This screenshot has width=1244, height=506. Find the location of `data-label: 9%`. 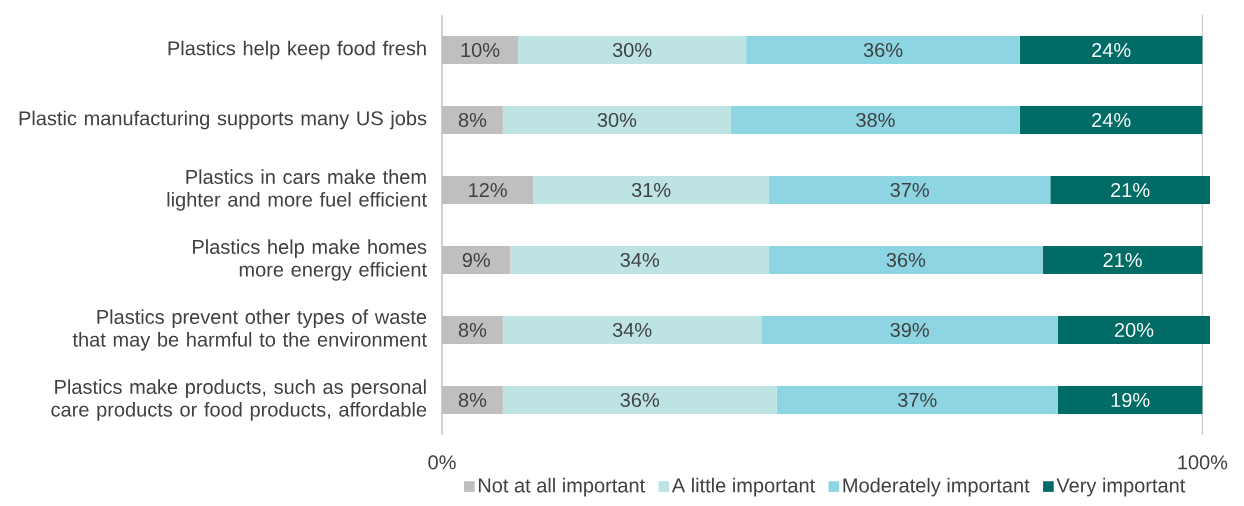

data-label: 9% is located at coordinates (476, 260).